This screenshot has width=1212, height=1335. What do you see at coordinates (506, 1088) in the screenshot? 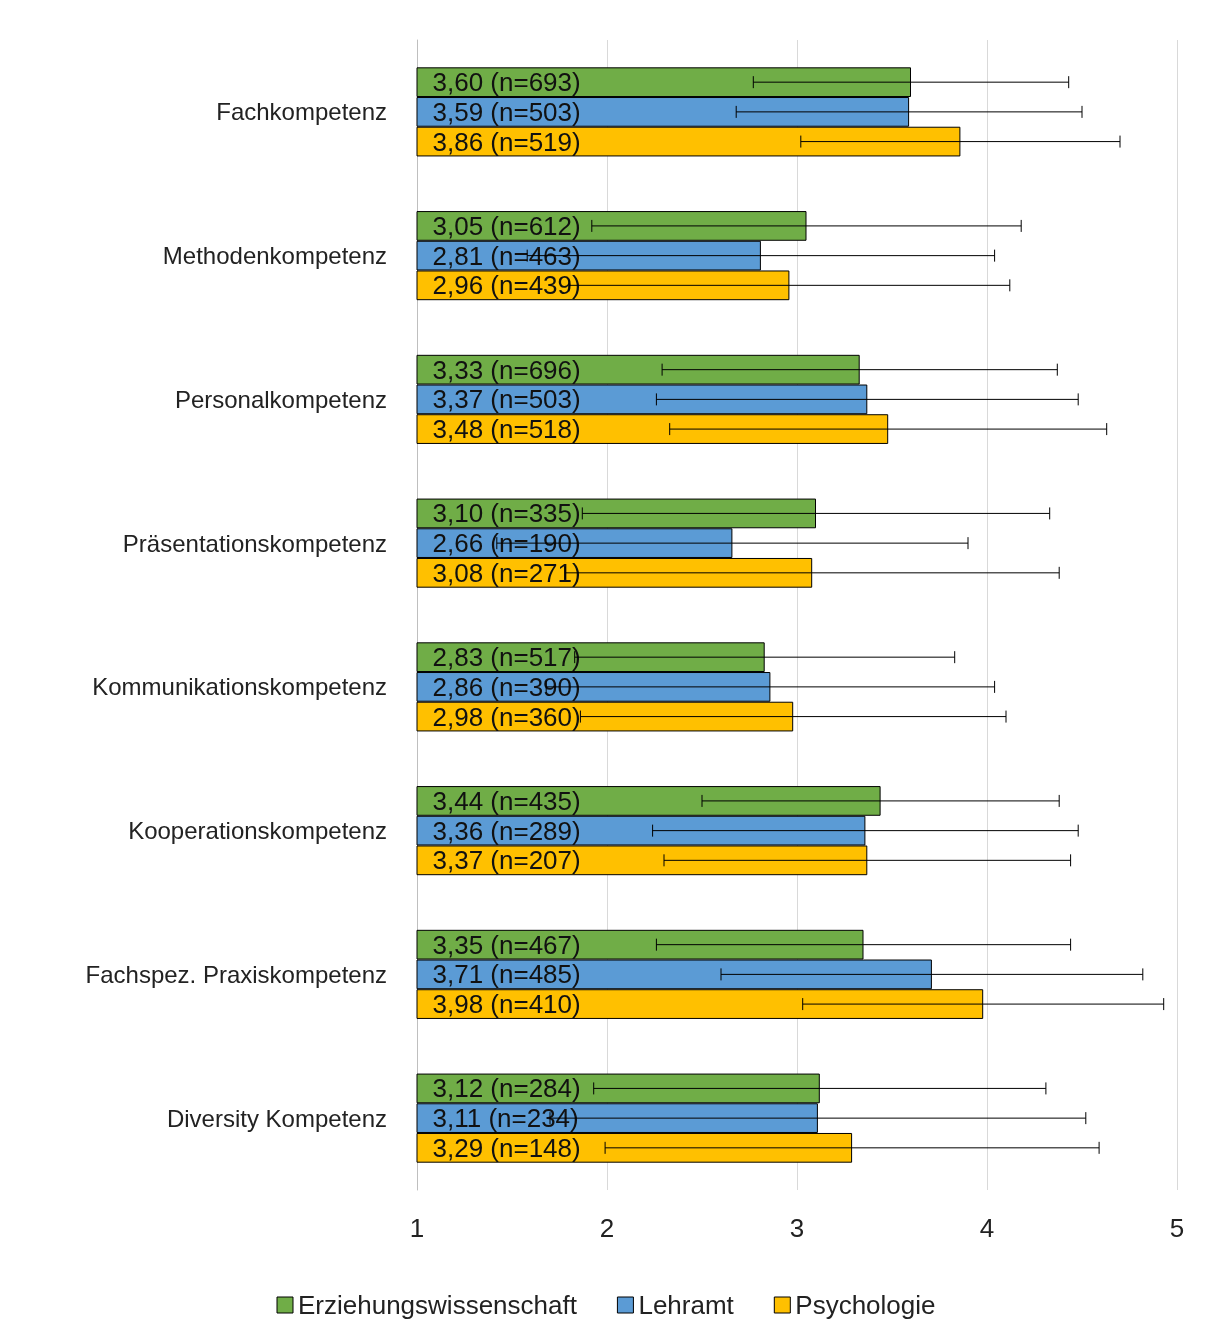
I see `data-label: 3,12 (n=284)` at bounding box center [506, 1088].